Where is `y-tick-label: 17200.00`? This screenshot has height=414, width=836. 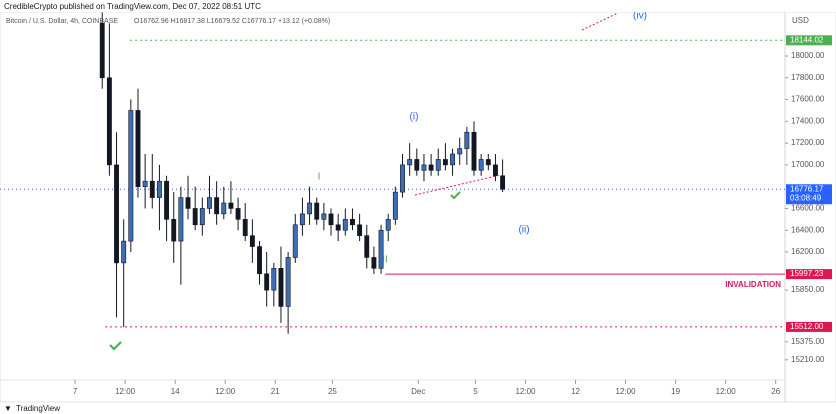 y-tick-label: 17200.00 is located at coordinates (808, 142).